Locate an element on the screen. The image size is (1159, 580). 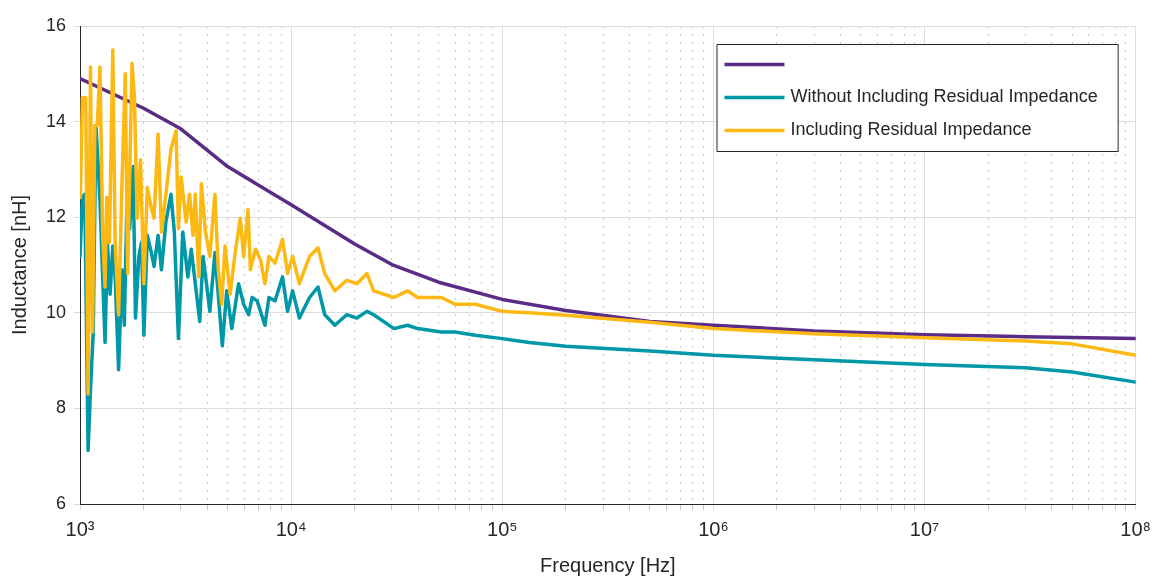
x-tick-label: 10⁴ is located at coordinates (291, 528).